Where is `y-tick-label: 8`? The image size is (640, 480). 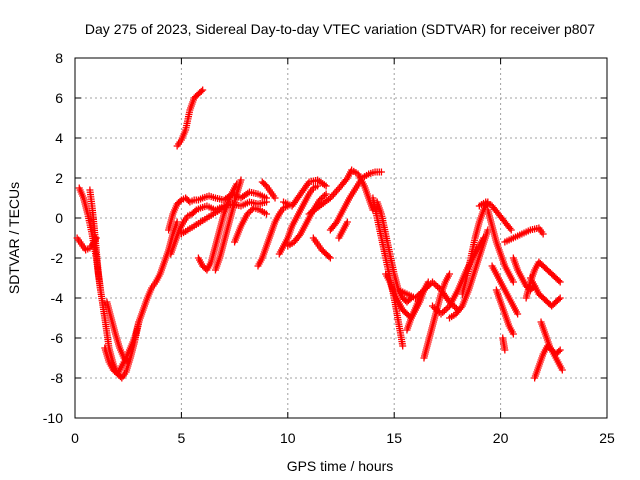 y-tick-label: 8 is located at coordinates (59, 58).